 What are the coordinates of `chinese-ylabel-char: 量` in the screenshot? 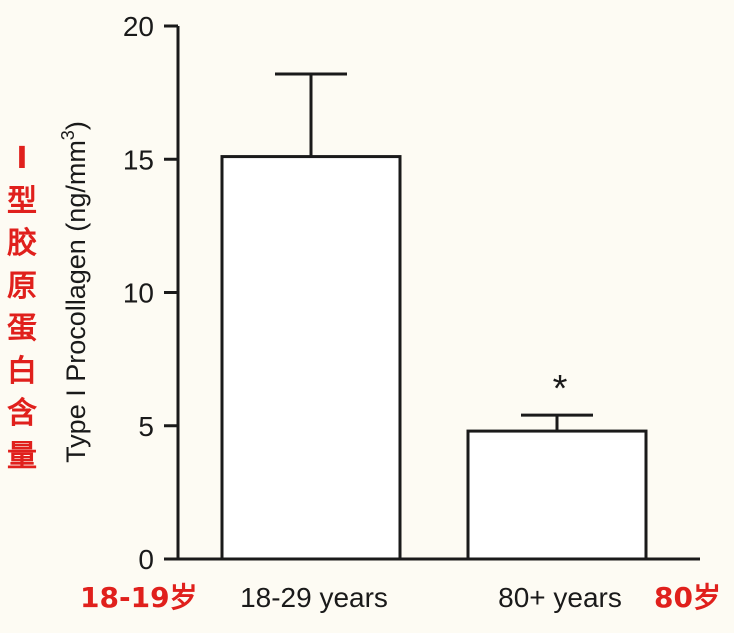 It's located at (22, 456).